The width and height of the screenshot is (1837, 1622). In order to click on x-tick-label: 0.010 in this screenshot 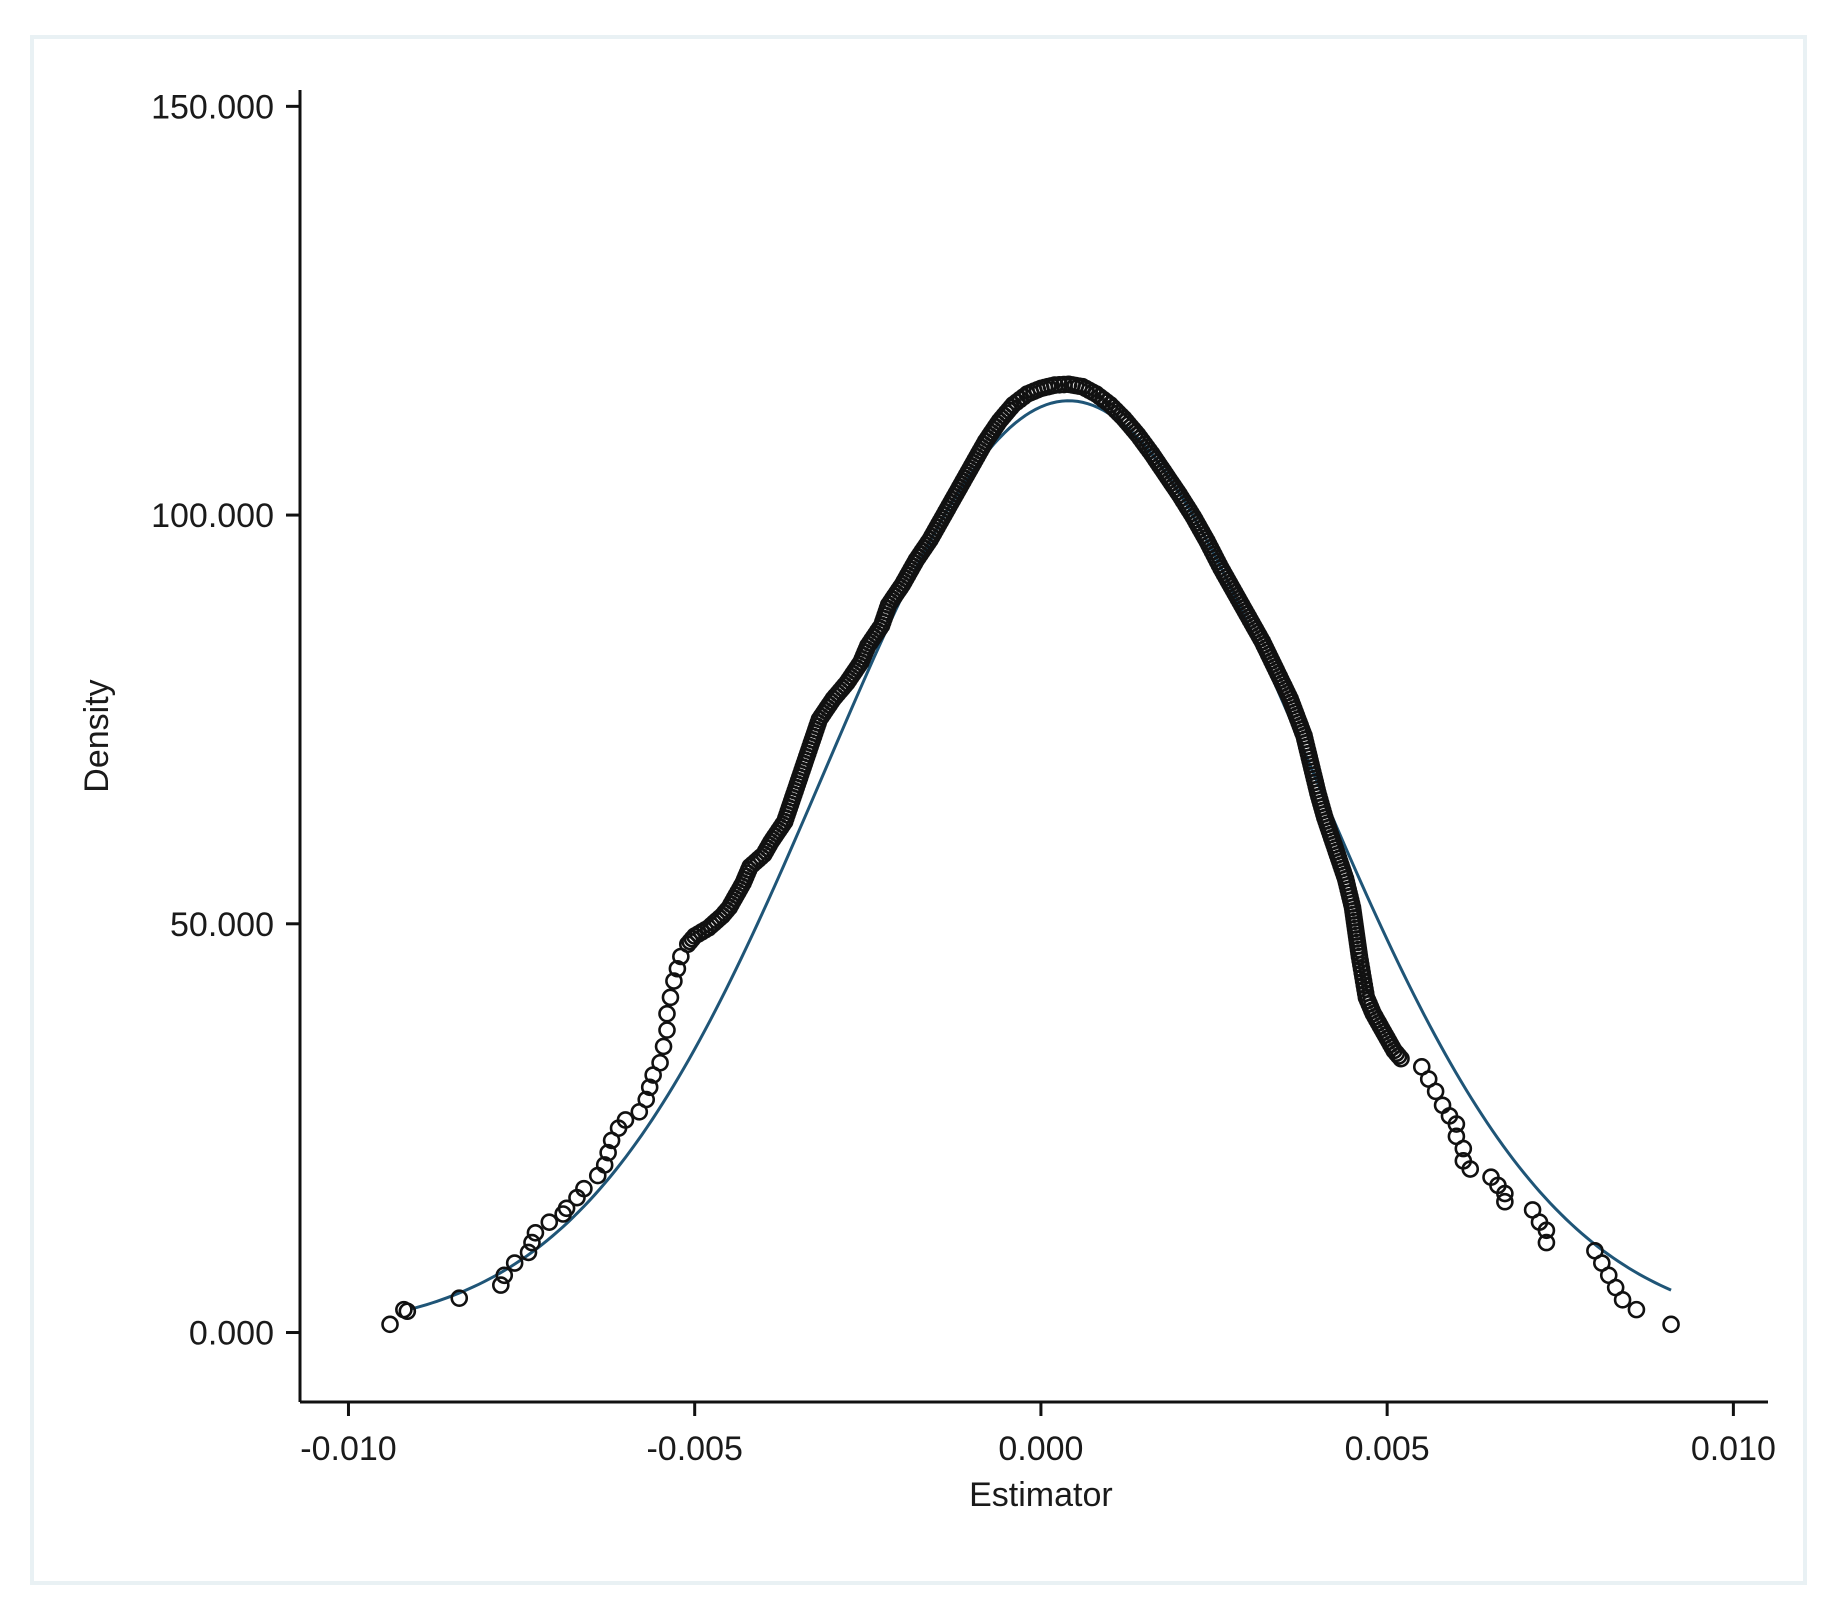, I will do `click(1733, 1449)`.